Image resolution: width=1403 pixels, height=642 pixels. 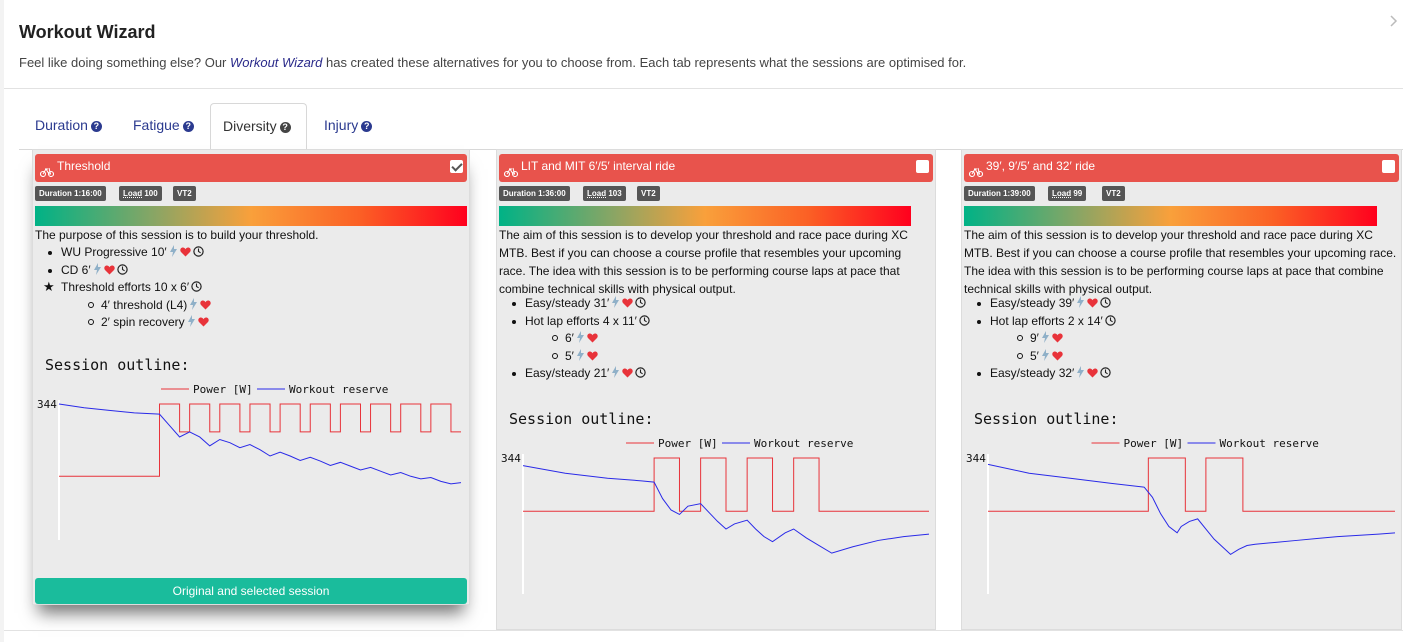 What do you see at coordinates (2, 321) in the screenshot?
I see `window-left-edge` at bounding box center [2, 321].